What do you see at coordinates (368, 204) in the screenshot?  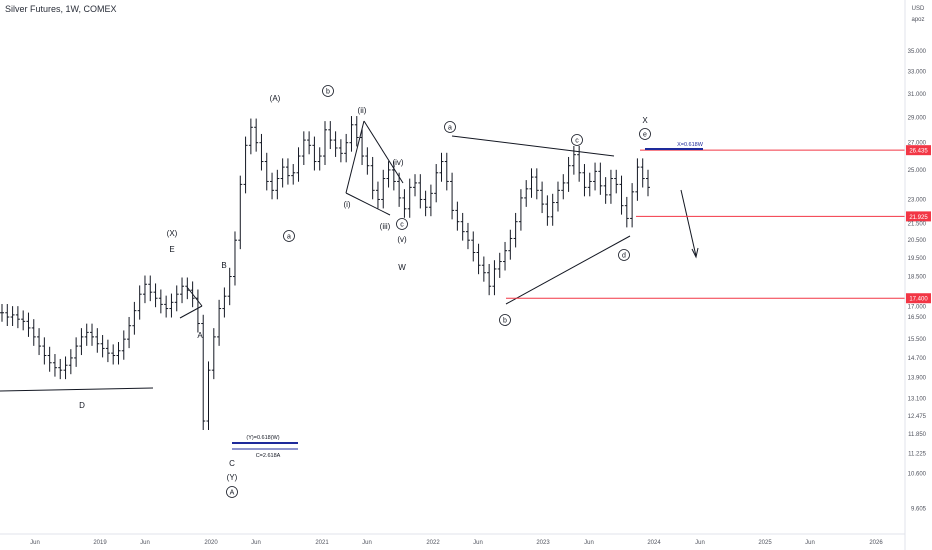 I see `wave-channel-lower` at bounding box center [368, 204].